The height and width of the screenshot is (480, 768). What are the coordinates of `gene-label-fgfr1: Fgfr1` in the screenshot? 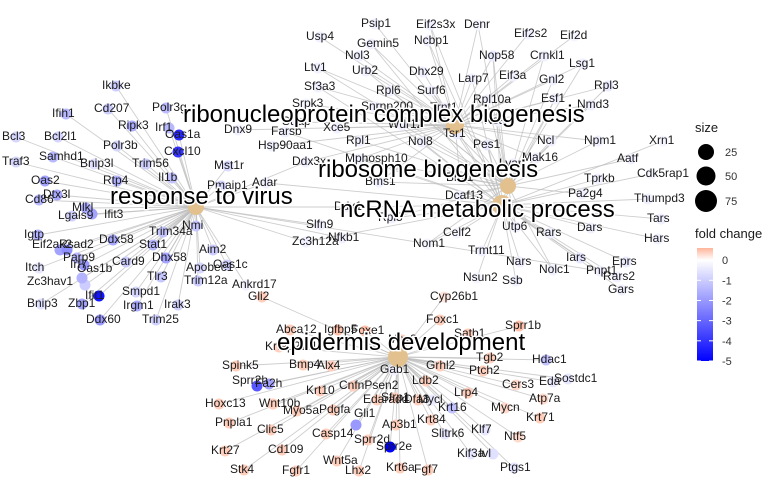 It's located at (296, 470).